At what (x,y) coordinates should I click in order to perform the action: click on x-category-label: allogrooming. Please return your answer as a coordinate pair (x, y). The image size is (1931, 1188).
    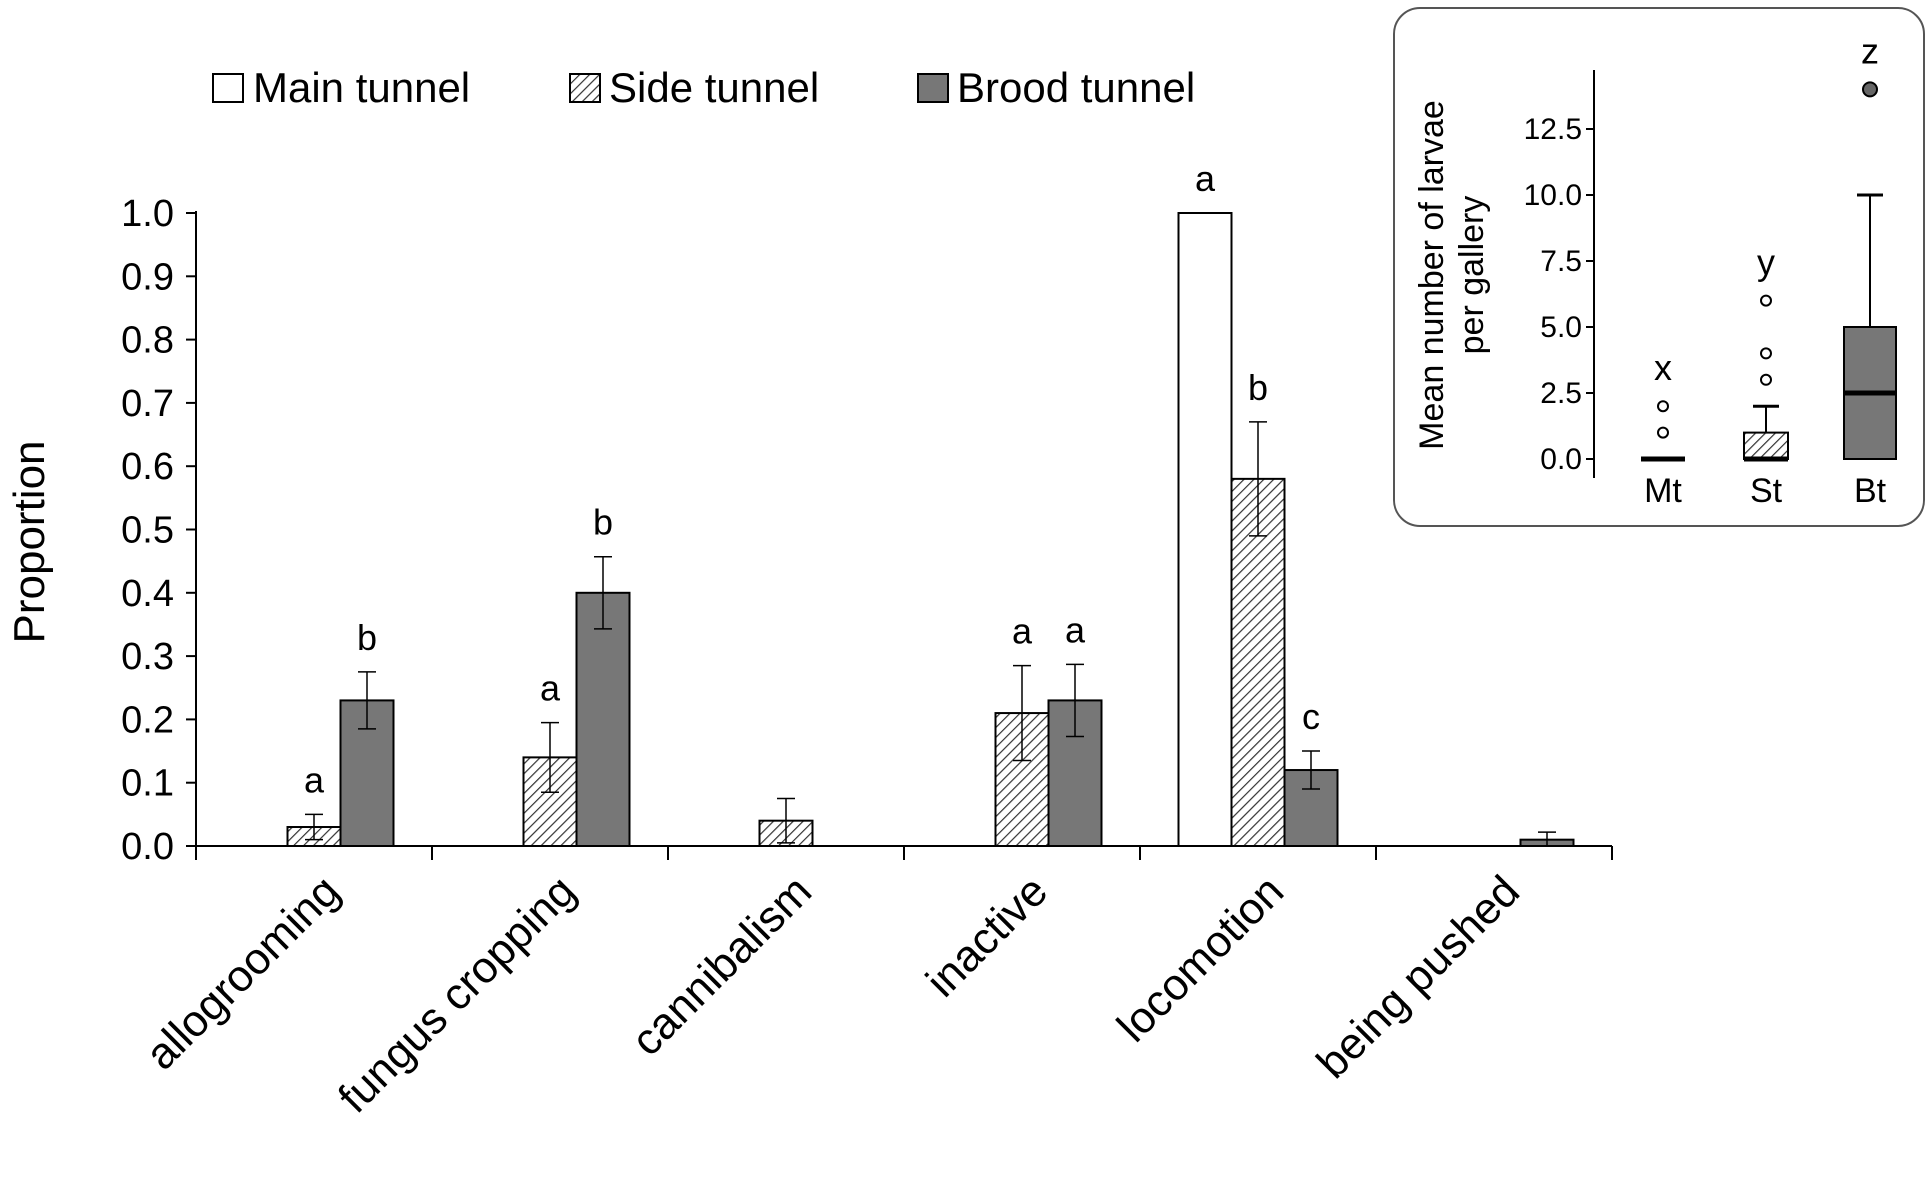
    Looking at the image, I should click on (242, 972).